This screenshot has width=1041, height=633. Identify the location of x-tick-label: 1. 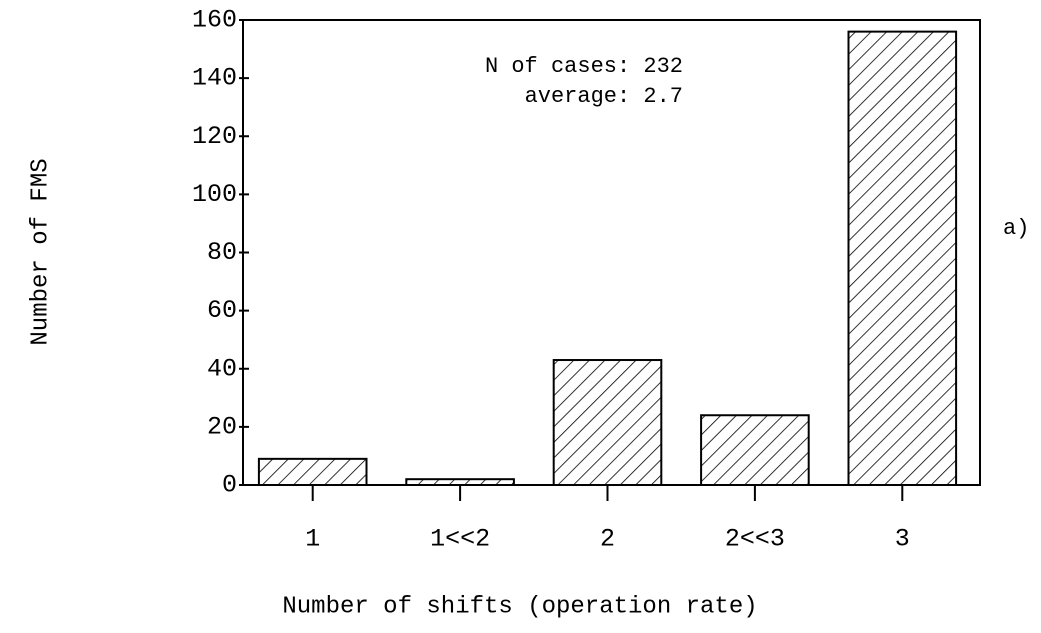
(312, 539).